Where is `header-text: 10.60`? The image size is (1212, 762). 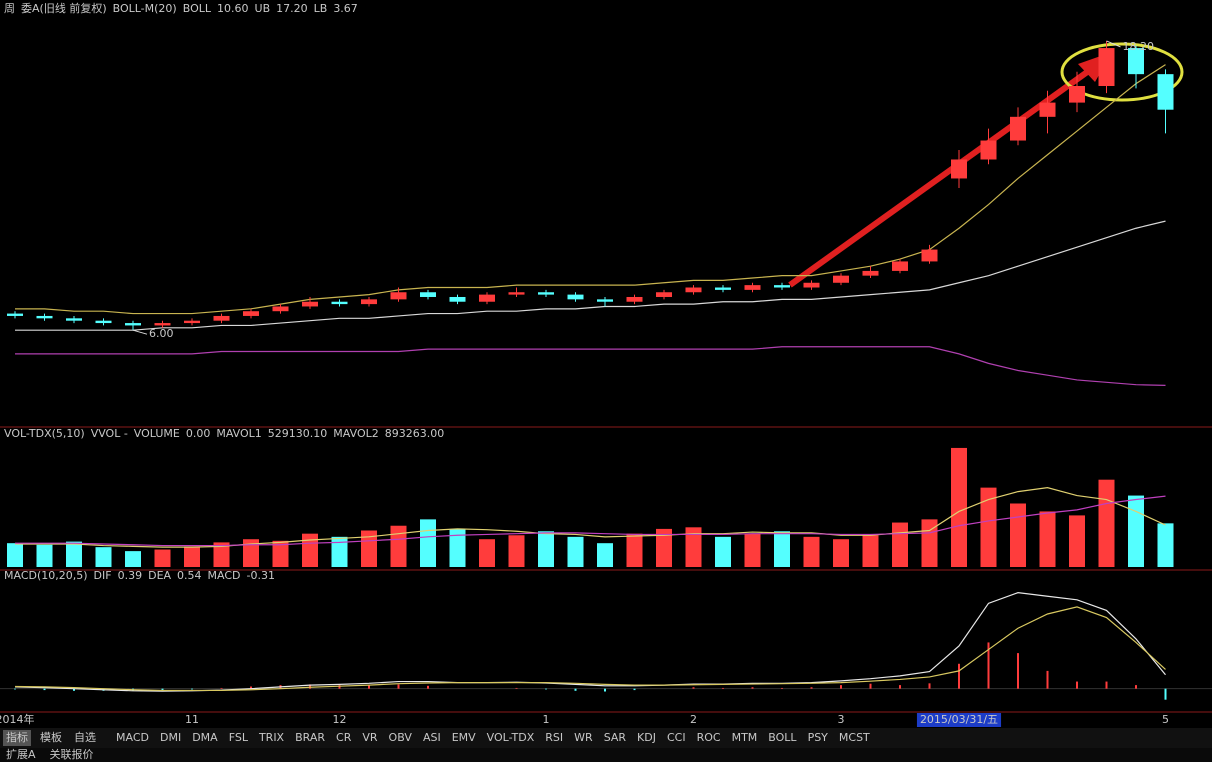 header-text: 10.60 is located at coordinates (233, 8).